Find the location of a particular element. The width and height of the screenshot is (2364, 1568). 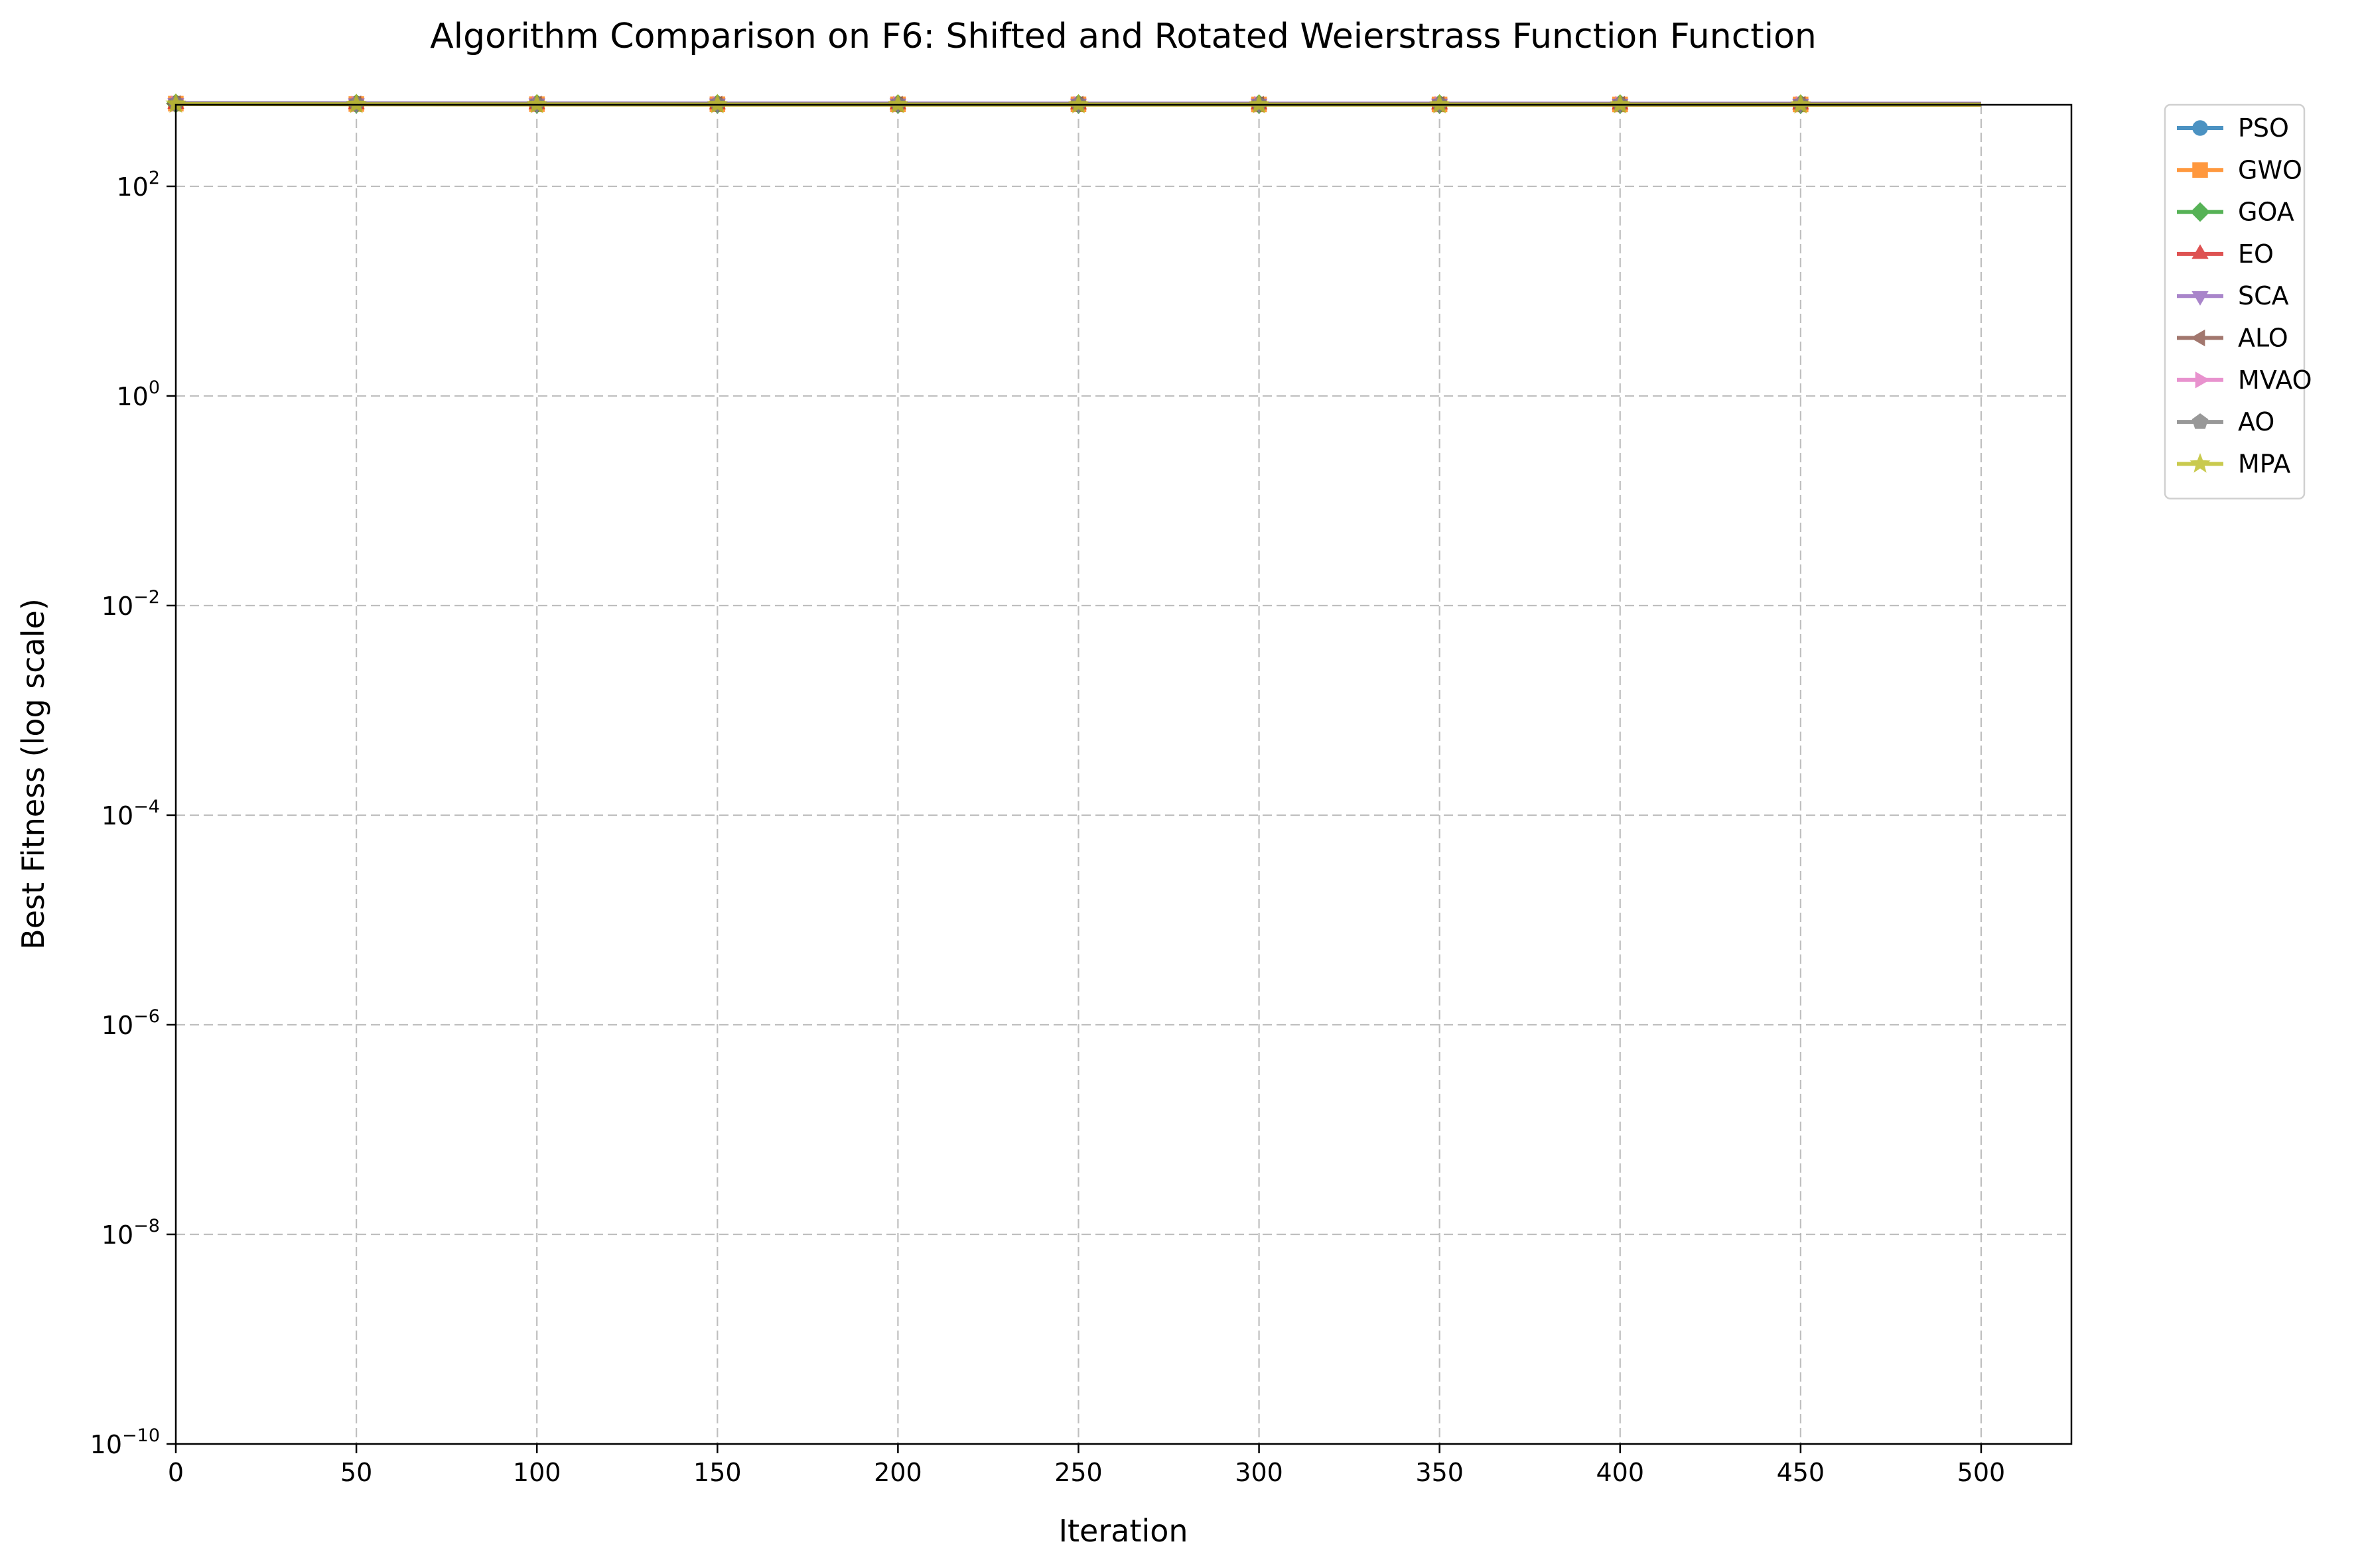

y-tick-exponent: −6 is located at coordinates (146, 1017).